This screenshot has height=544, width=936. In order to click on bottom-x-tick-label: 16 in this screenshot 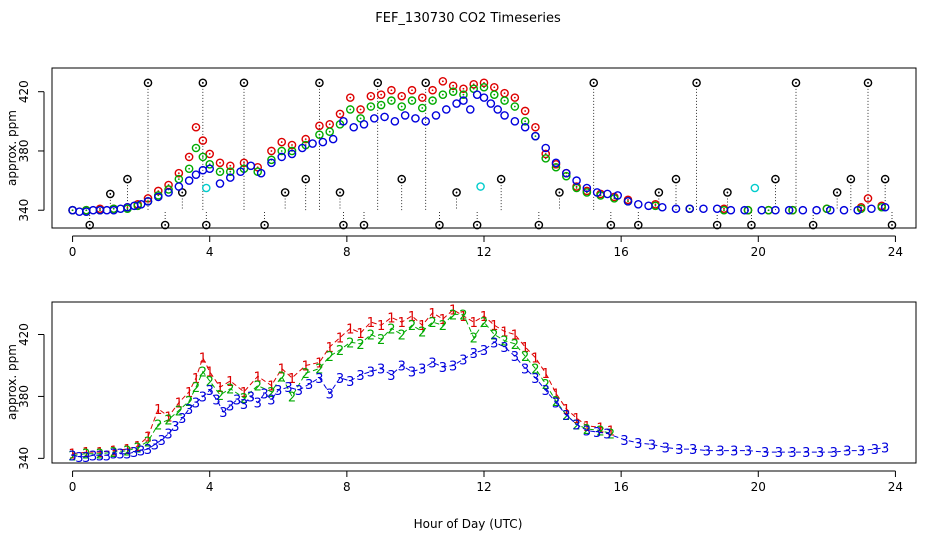, I will do `click(621, 487)`.